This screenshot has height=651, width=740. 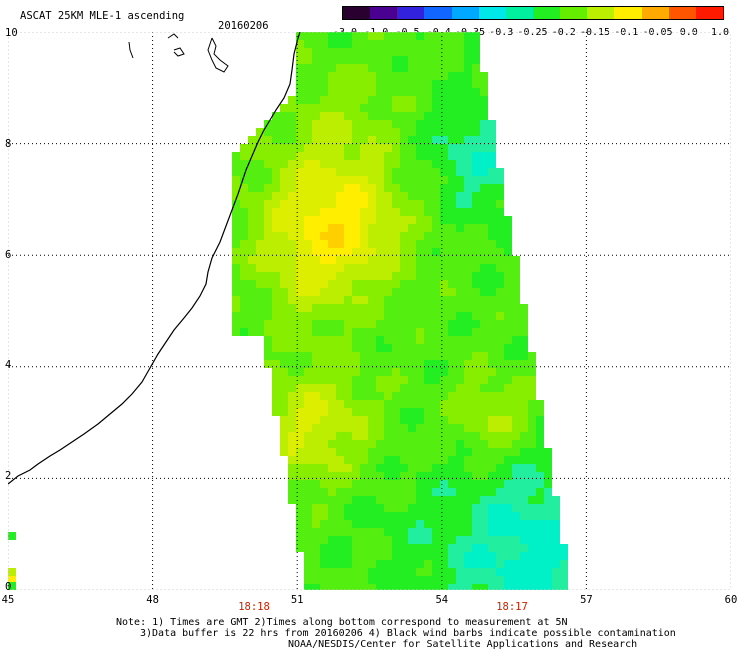 What do you see at coordinates (297, 600) in the screenshot?
I see `x-tick-label: 51` at bounding box center [297, 600].